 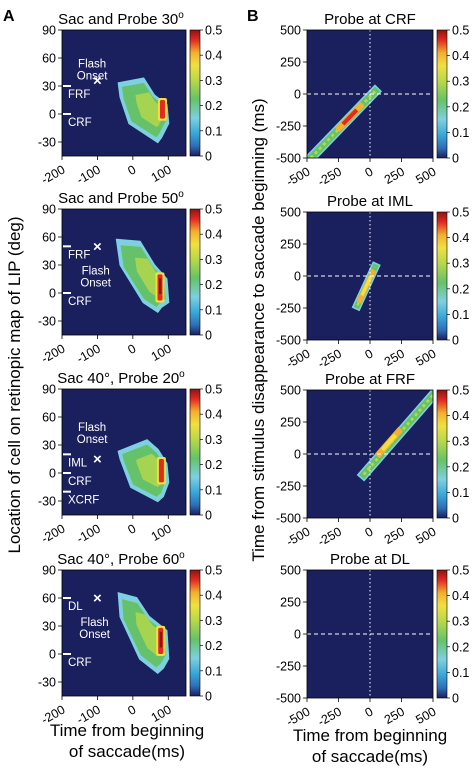 I want to click on a-xlabel-line1: Time from beginning, so click(x=127, y=730).